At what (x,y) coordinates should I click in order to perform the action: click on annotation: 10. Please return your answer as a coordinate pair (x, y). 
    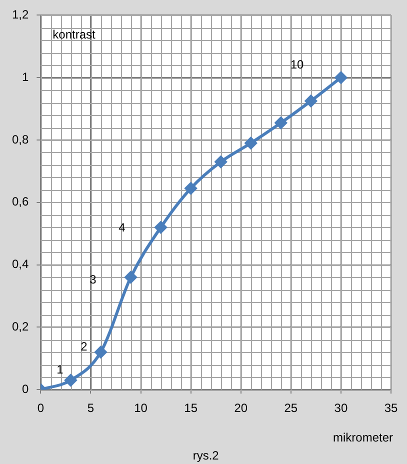
    Looking at the image, I should click on (297, 64).